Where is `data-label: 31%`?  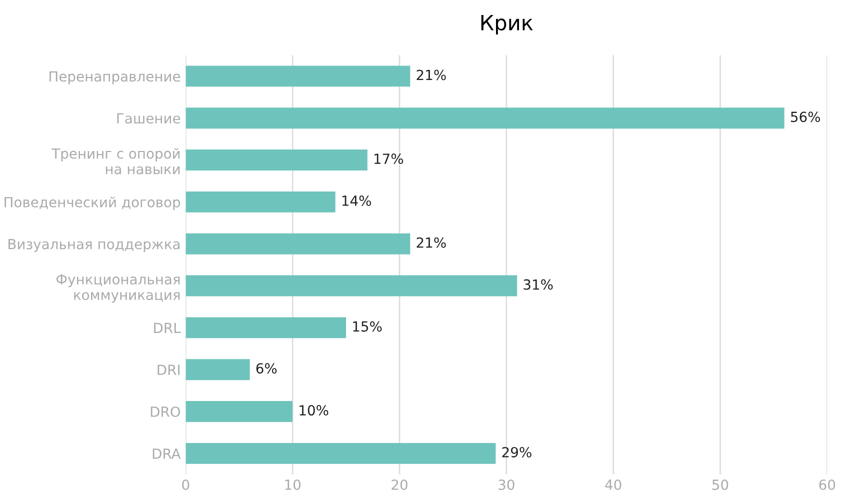
data-label: 31% is located at coordinates (538, 284).